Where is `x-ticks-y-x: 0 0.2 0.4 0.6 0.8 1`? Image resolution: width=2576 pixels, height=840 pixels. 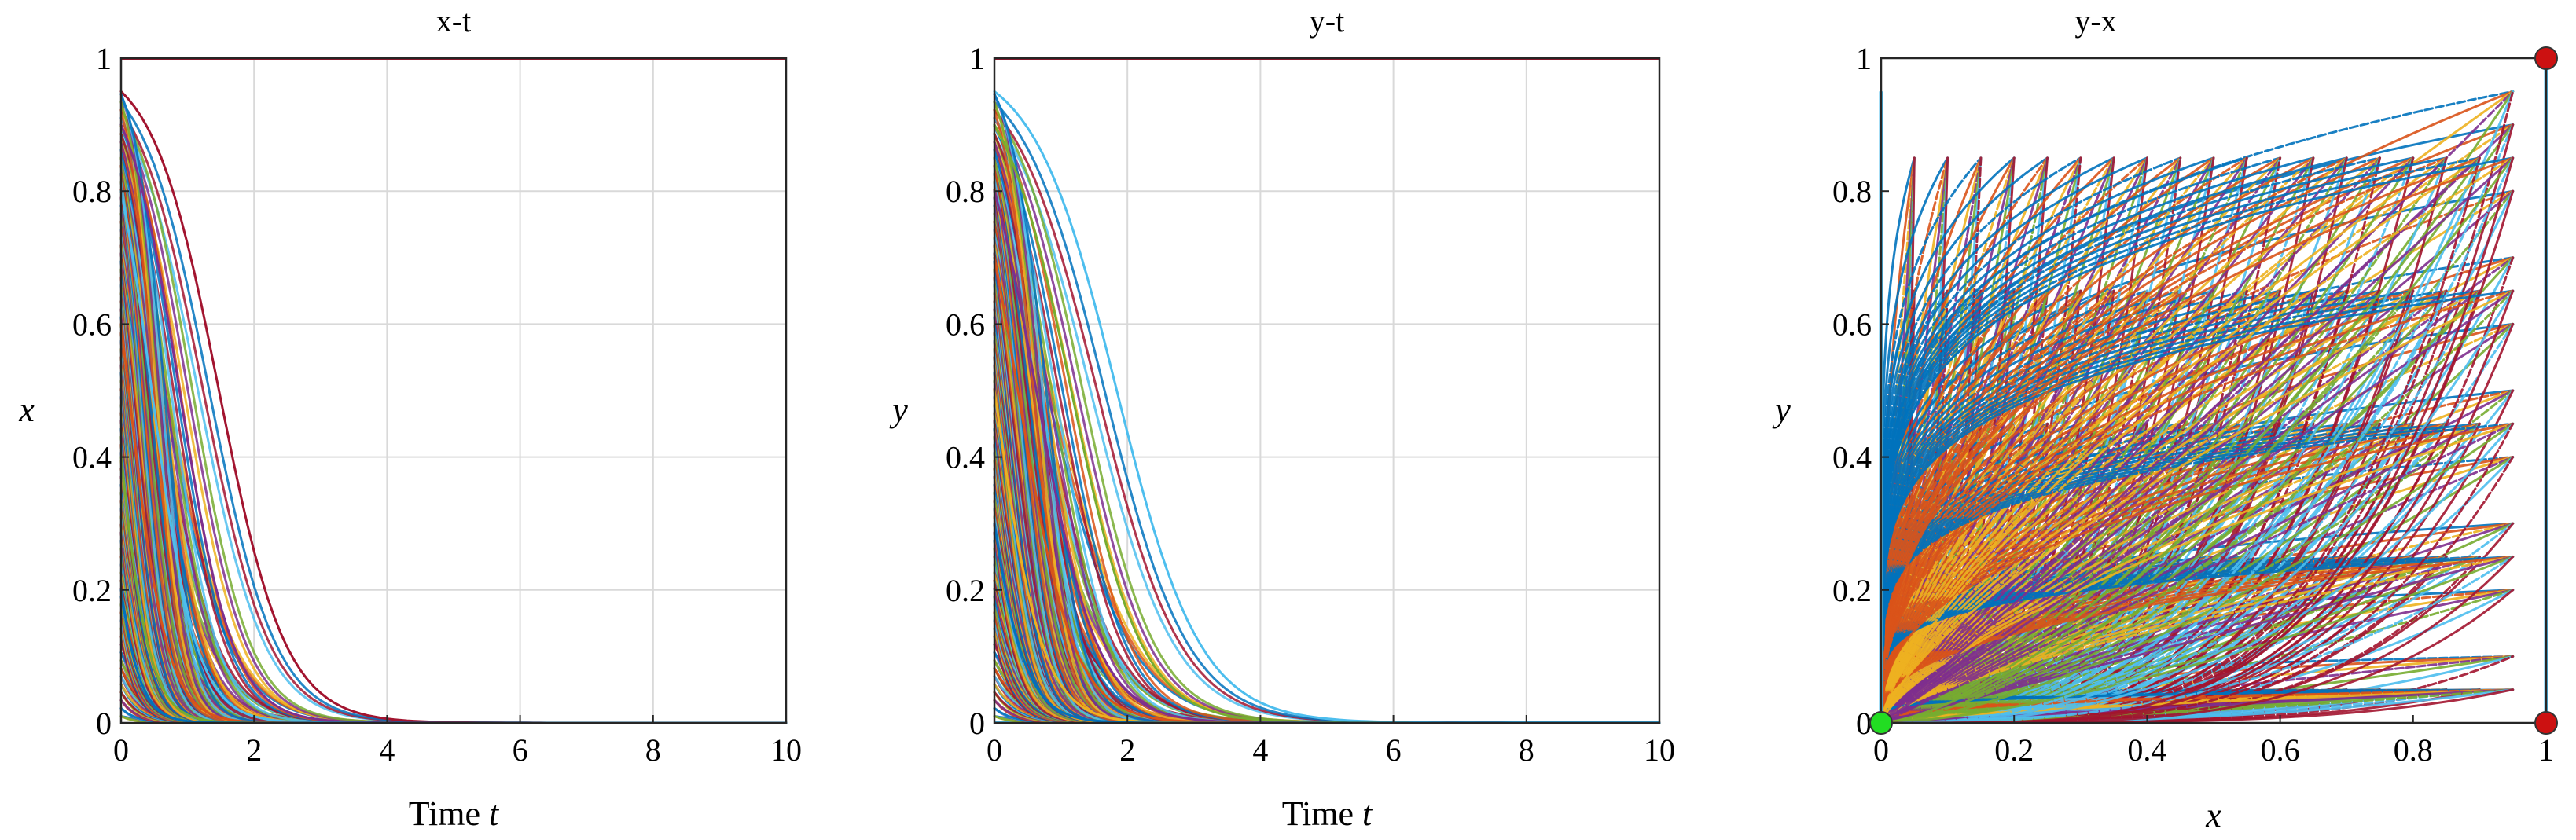 x-ticks-y-x: 0 0.2 0.4 0.6 0.8 1 is located at coordinates (2213, 741).